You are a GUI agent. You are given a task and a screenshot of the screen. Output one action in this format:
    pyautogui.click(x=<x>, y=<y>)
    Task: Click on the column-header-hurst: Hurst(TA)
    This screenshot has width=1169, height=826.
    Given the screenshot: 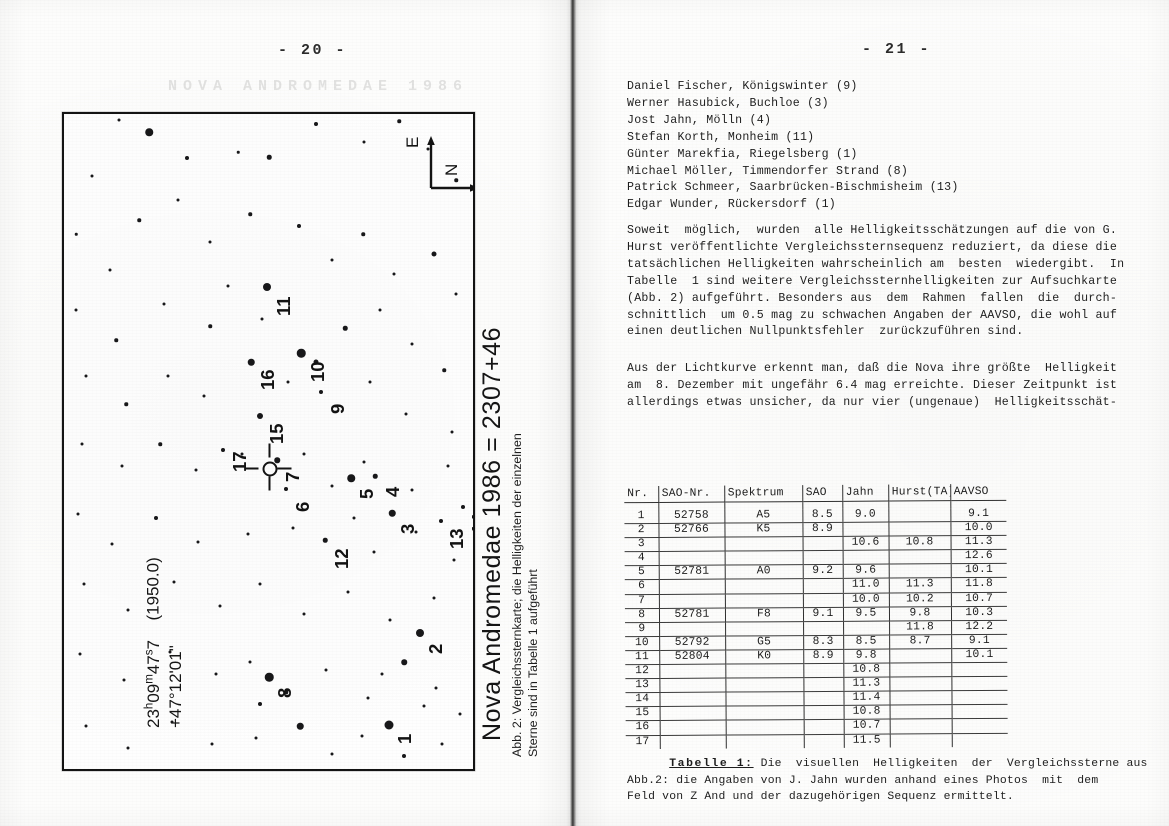 What is the action you would take?
    pyautogui.click(x=919, y=493)
    